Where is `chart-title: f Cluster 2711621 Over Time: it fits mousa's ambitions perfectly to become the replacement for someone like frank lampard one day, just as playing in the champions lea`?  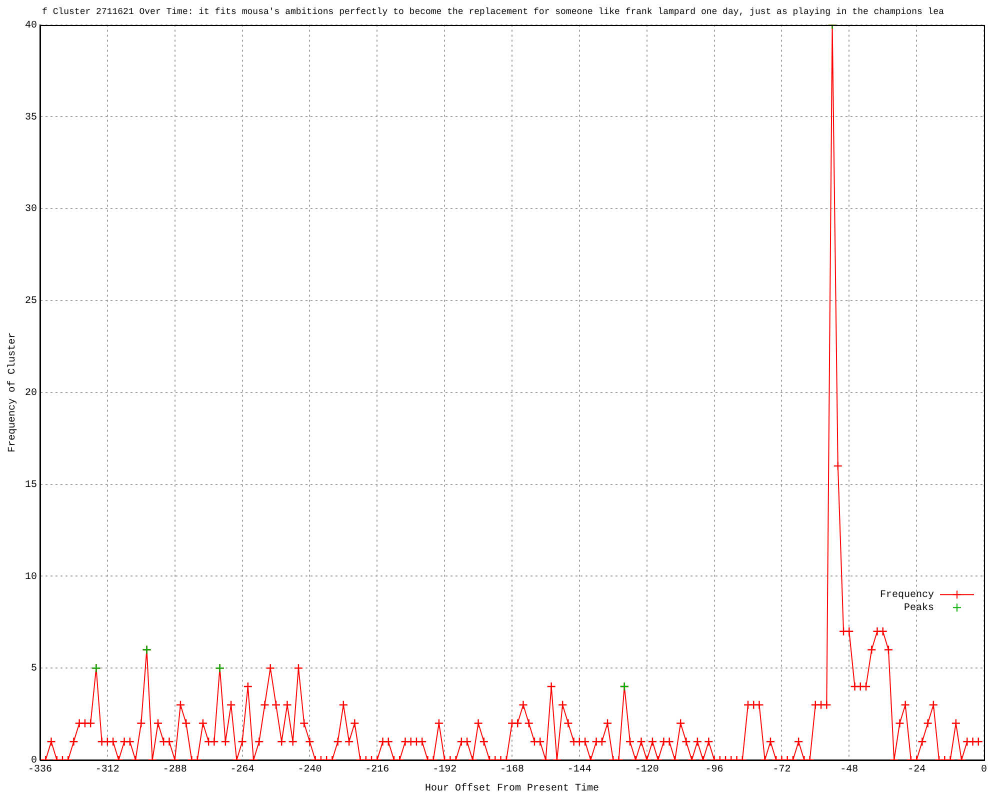
chart-title: f Cluster 2711621 Over Time: it fits mousa's ambitions perfectly to become the replacement for someone like frank lampard one day, just as playing in the champions lea is located at coordinates (493, 11).